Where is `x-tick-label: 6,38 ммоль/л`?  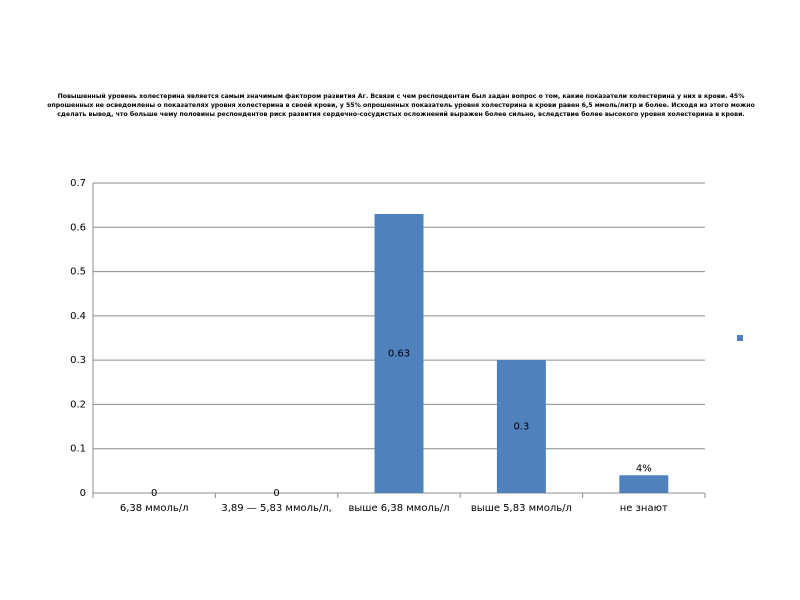
x-tick-label: 6,38 ммоль/л is located at coordinates (154, 508).